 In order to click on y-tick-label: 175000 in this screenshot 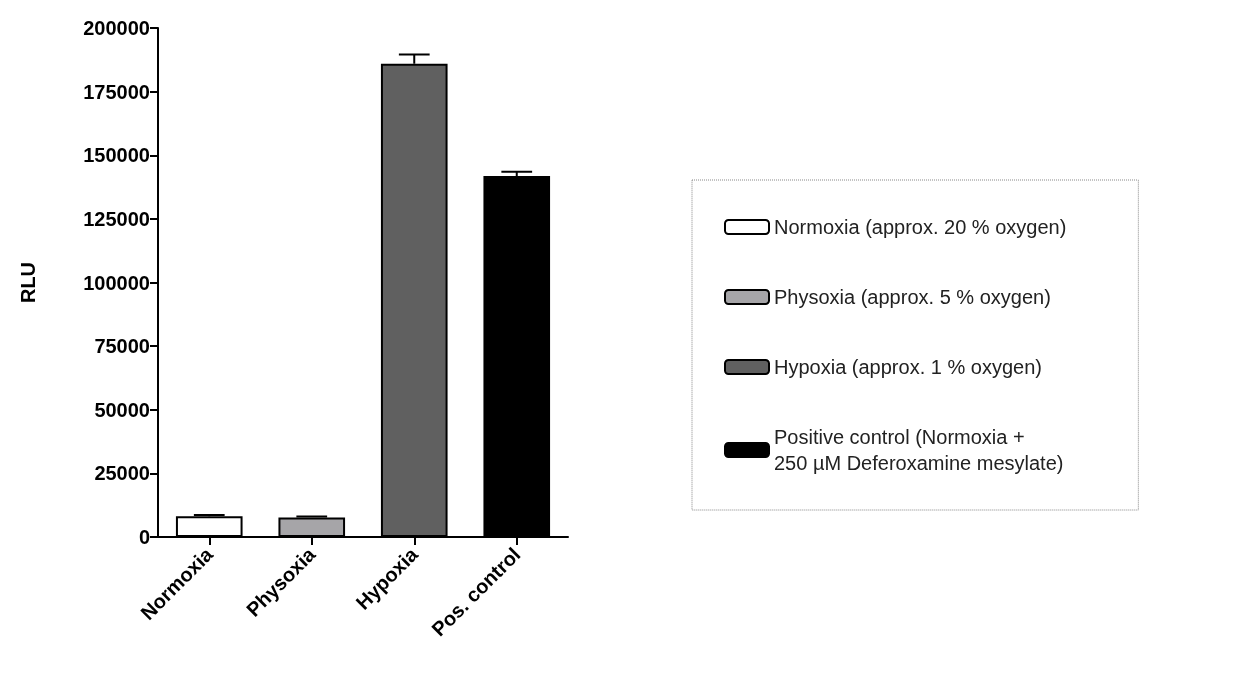, I will do `click(116, 91)`.